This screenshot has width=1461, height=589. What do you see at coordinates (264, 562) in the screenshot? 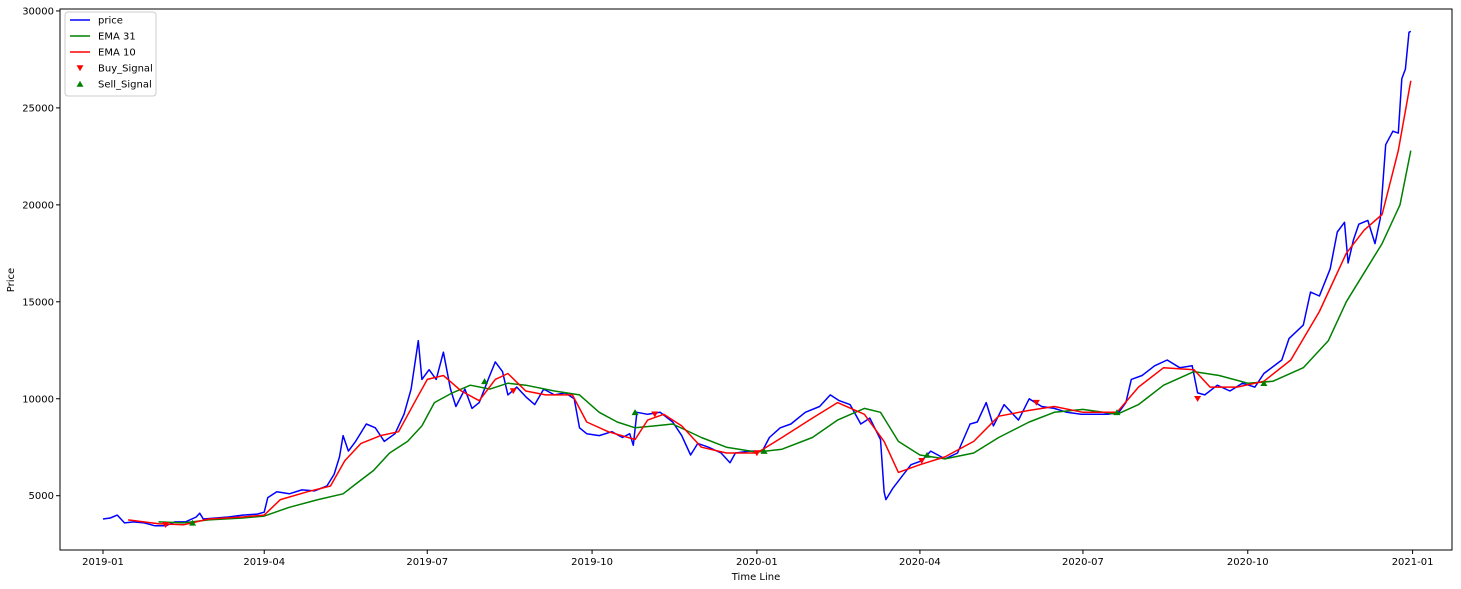
I see `x-tick-label: 2019-04` at bounding box center [264, 562].